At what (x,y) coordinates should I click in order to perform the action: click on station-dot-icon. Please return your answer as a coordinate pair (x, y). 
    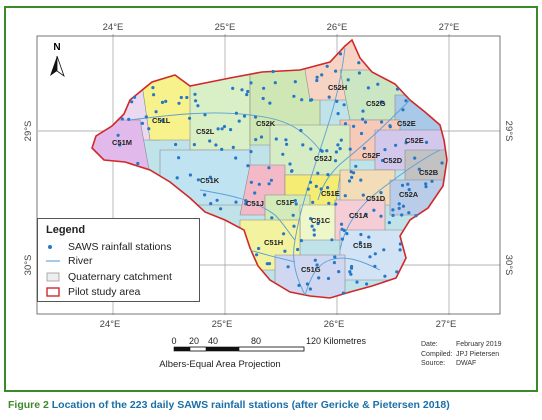
    Looking at the image, I should click on (50, 247).